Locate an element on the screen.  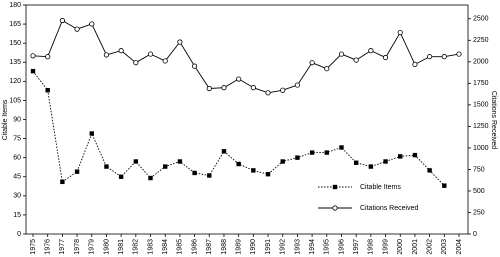
x-tick-label: 1993 is located at coordinates (297, 247).